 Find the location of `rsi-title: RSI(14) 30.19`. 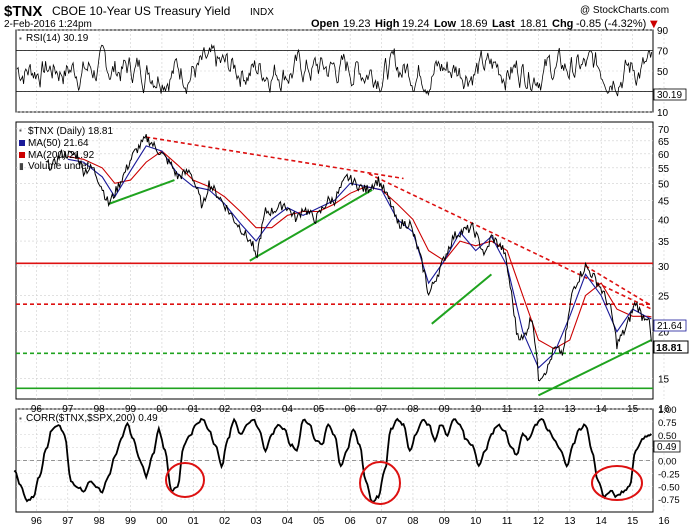

rsi-title: RSI(14) 30.19 is located at coordinates (57, 38).